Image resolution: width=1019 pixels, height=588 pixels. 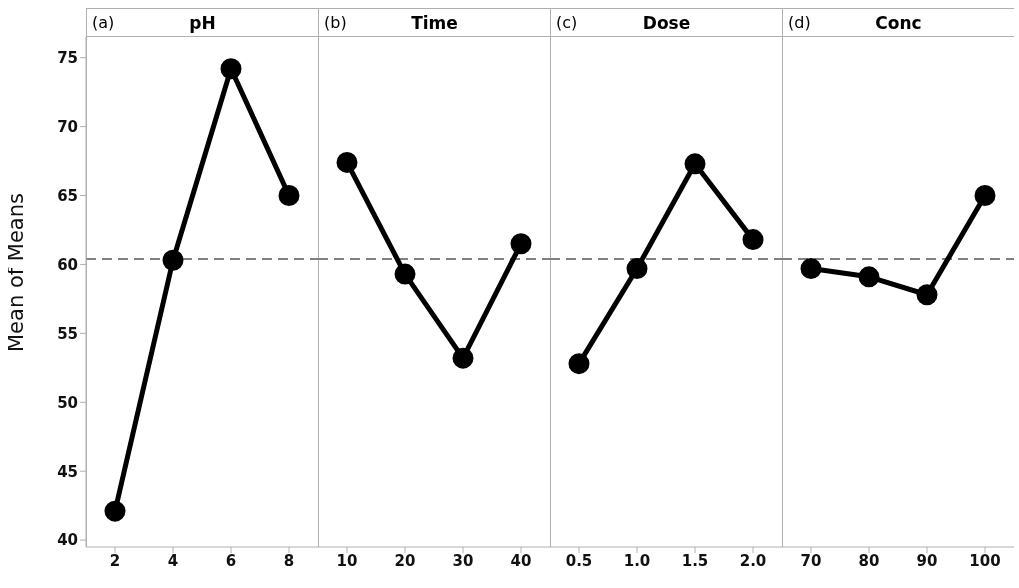 I want to click on x-tick-label: 20, so click(x=405, y=560).